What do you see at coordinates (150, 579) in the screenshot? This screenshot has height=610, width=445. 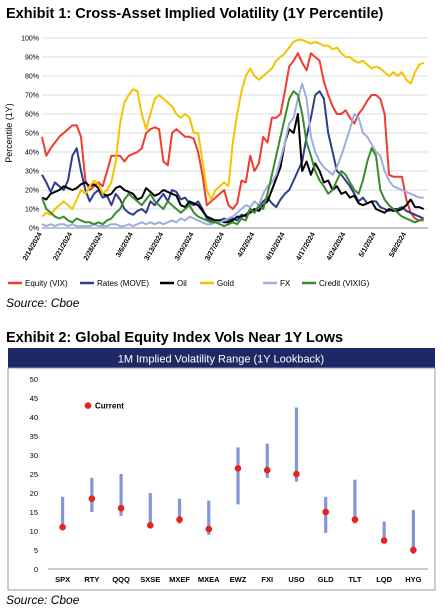 I see `x-tick-label: SXSE` at bounding box center [150, 579].